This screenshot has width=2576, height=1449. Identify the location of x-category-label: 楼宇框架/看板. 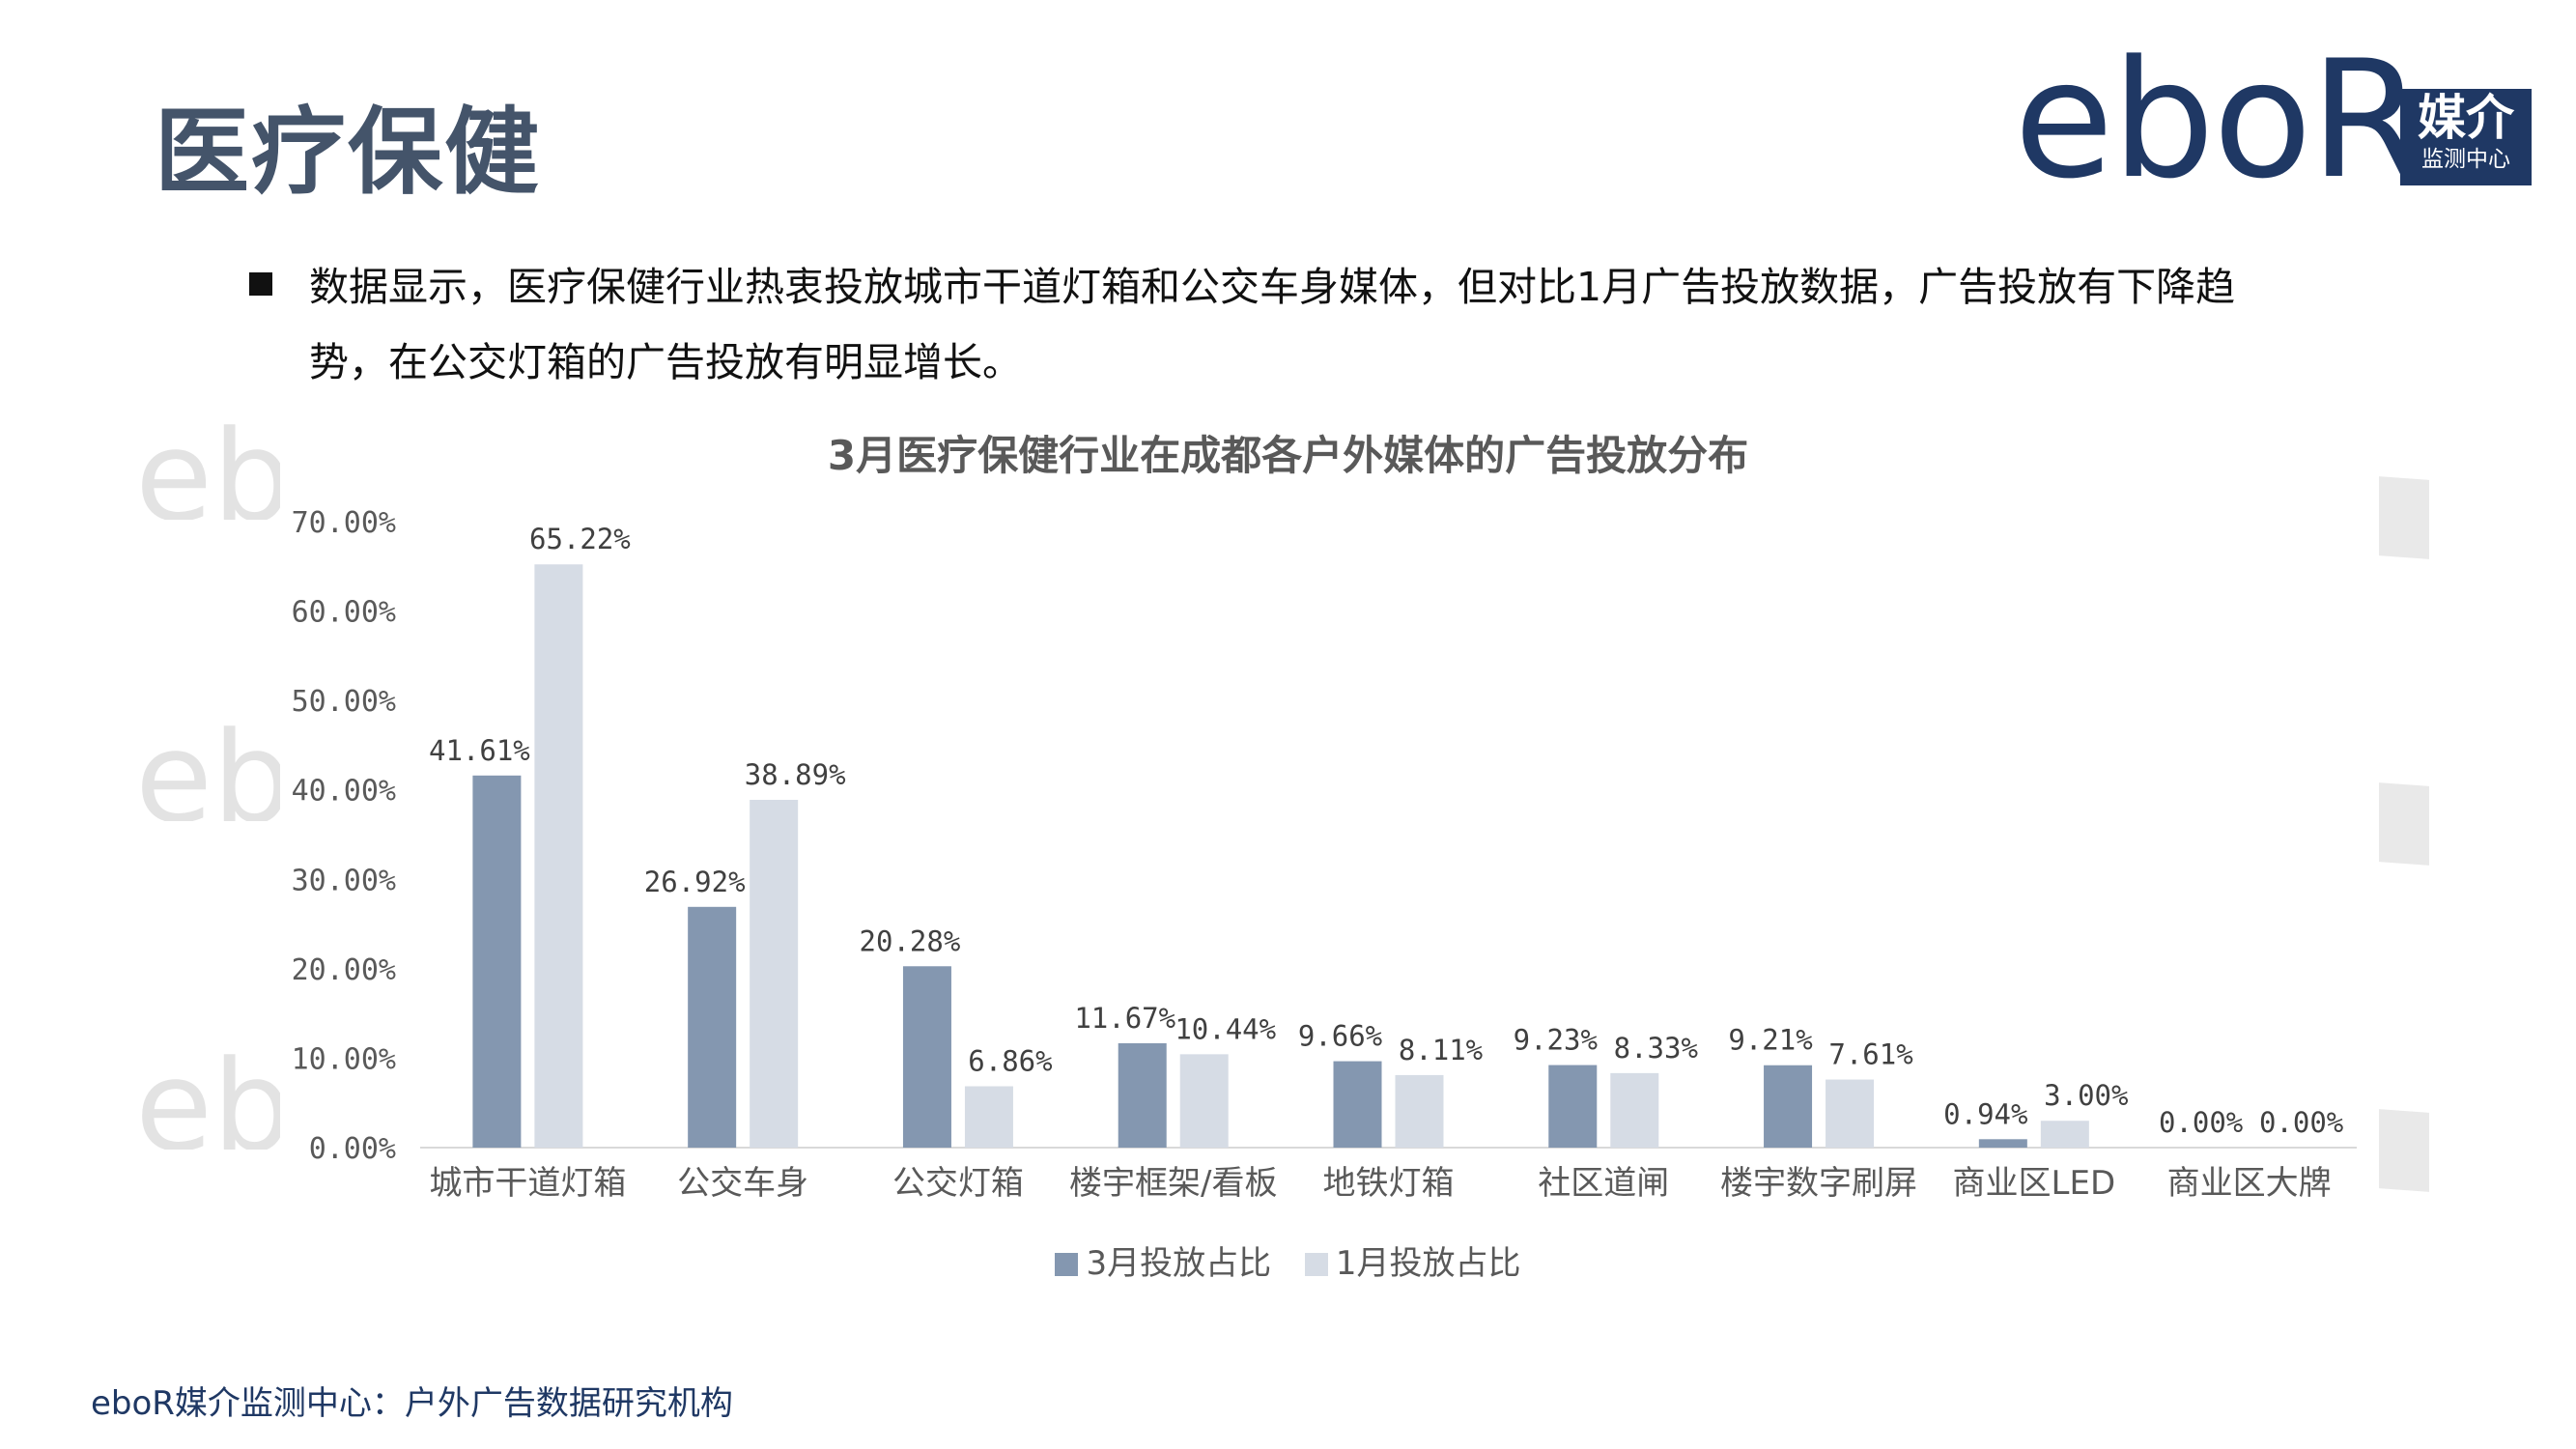
(1173, 1183).